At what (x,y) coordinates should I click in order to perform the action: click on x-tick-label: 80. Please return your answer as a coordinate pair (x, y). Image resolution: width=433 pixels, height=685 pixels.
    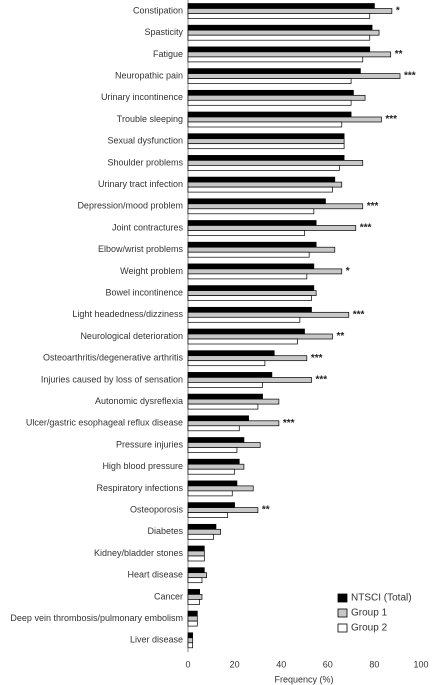
    Looking at the image, I should click on (374, 664).